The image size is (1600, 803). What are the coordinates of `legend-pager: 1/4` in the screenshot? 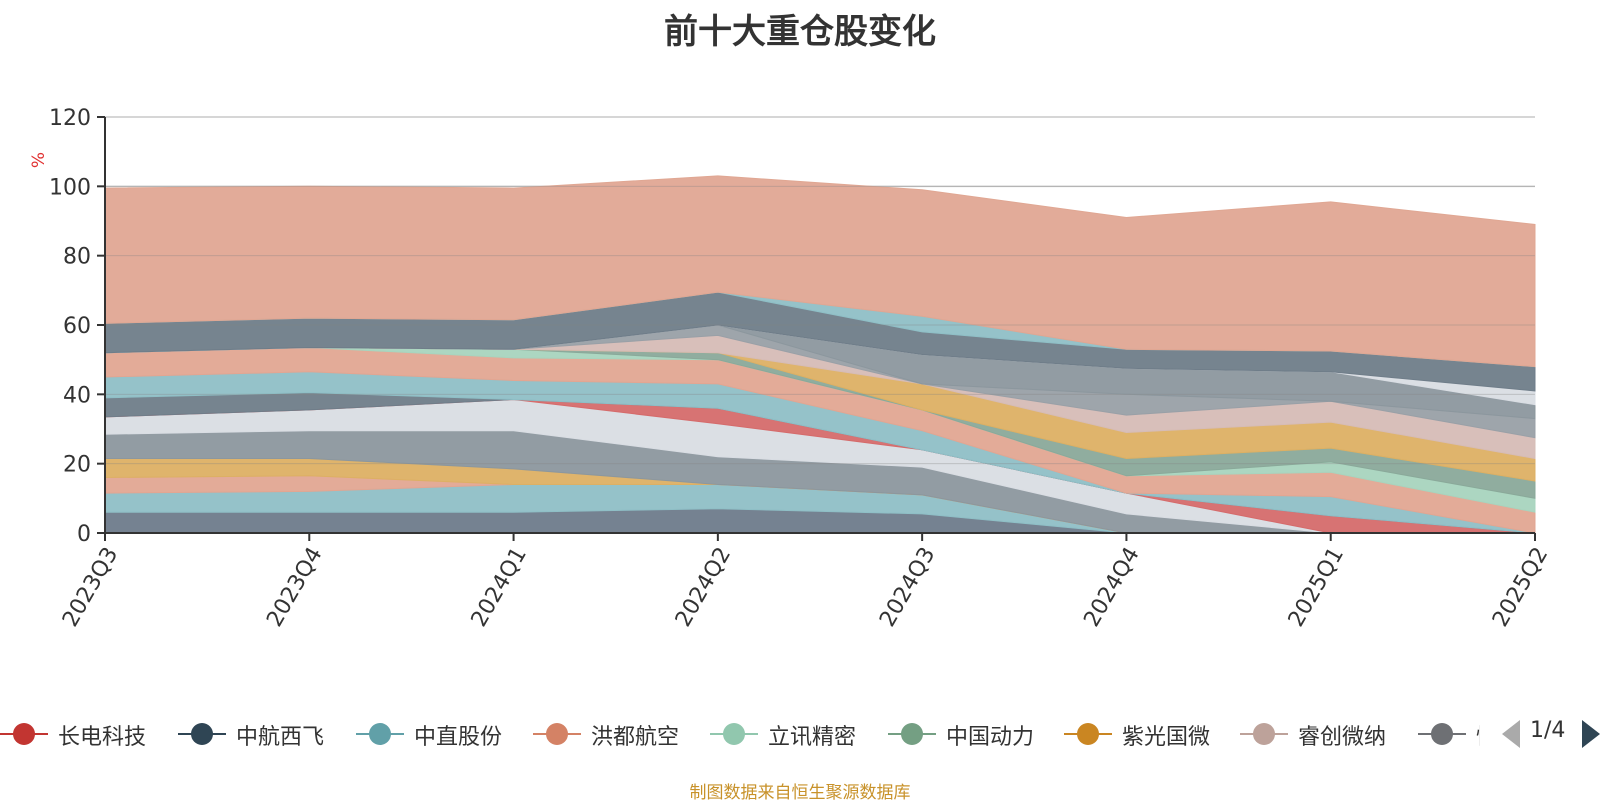 It's located at (1551, 734).